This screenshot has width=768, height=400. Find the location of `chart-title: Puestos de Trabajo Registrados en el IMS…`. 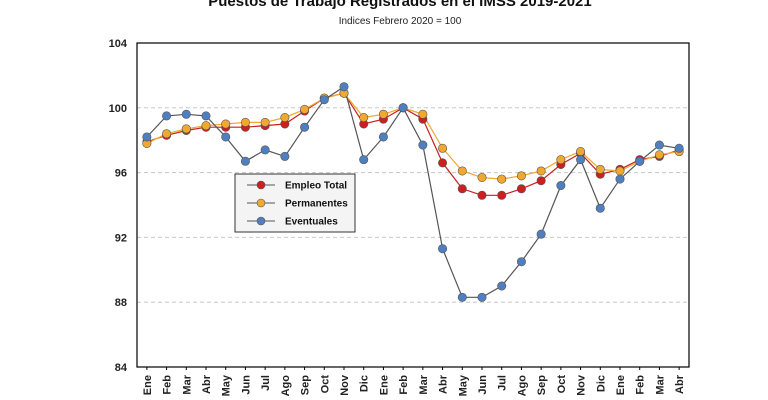

chart-title: Puestos de Trabajo Registrados en el IMS… is located at coordinates (400, 5).